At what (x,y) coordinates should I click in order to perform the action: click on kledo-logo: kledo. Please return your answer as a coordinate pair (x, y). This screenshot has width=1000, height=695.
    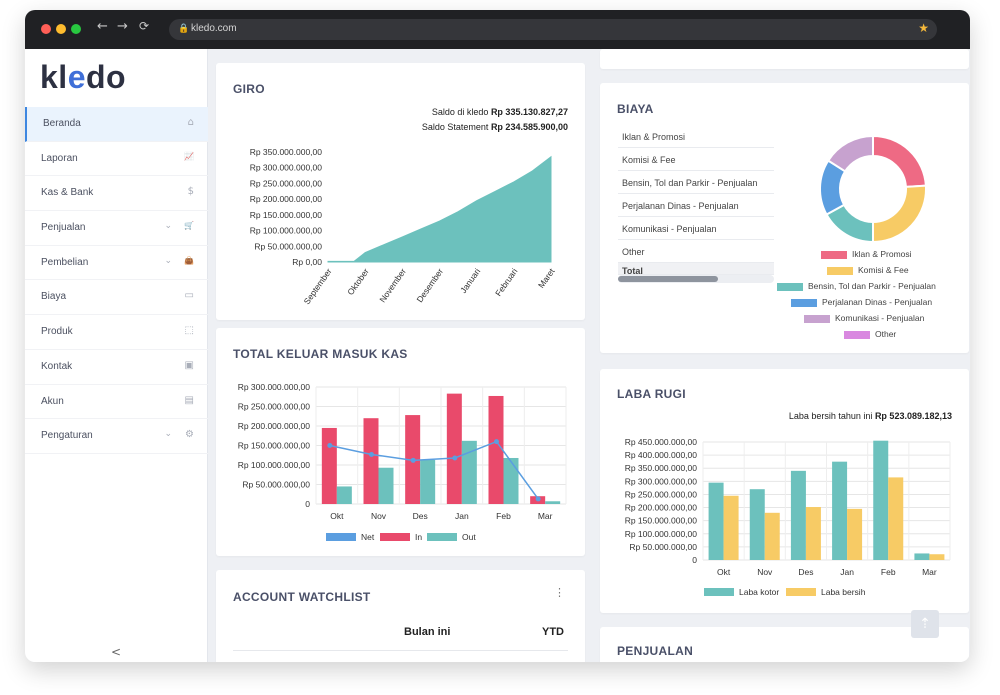
    Looking at the image, I should click on (83, 77).